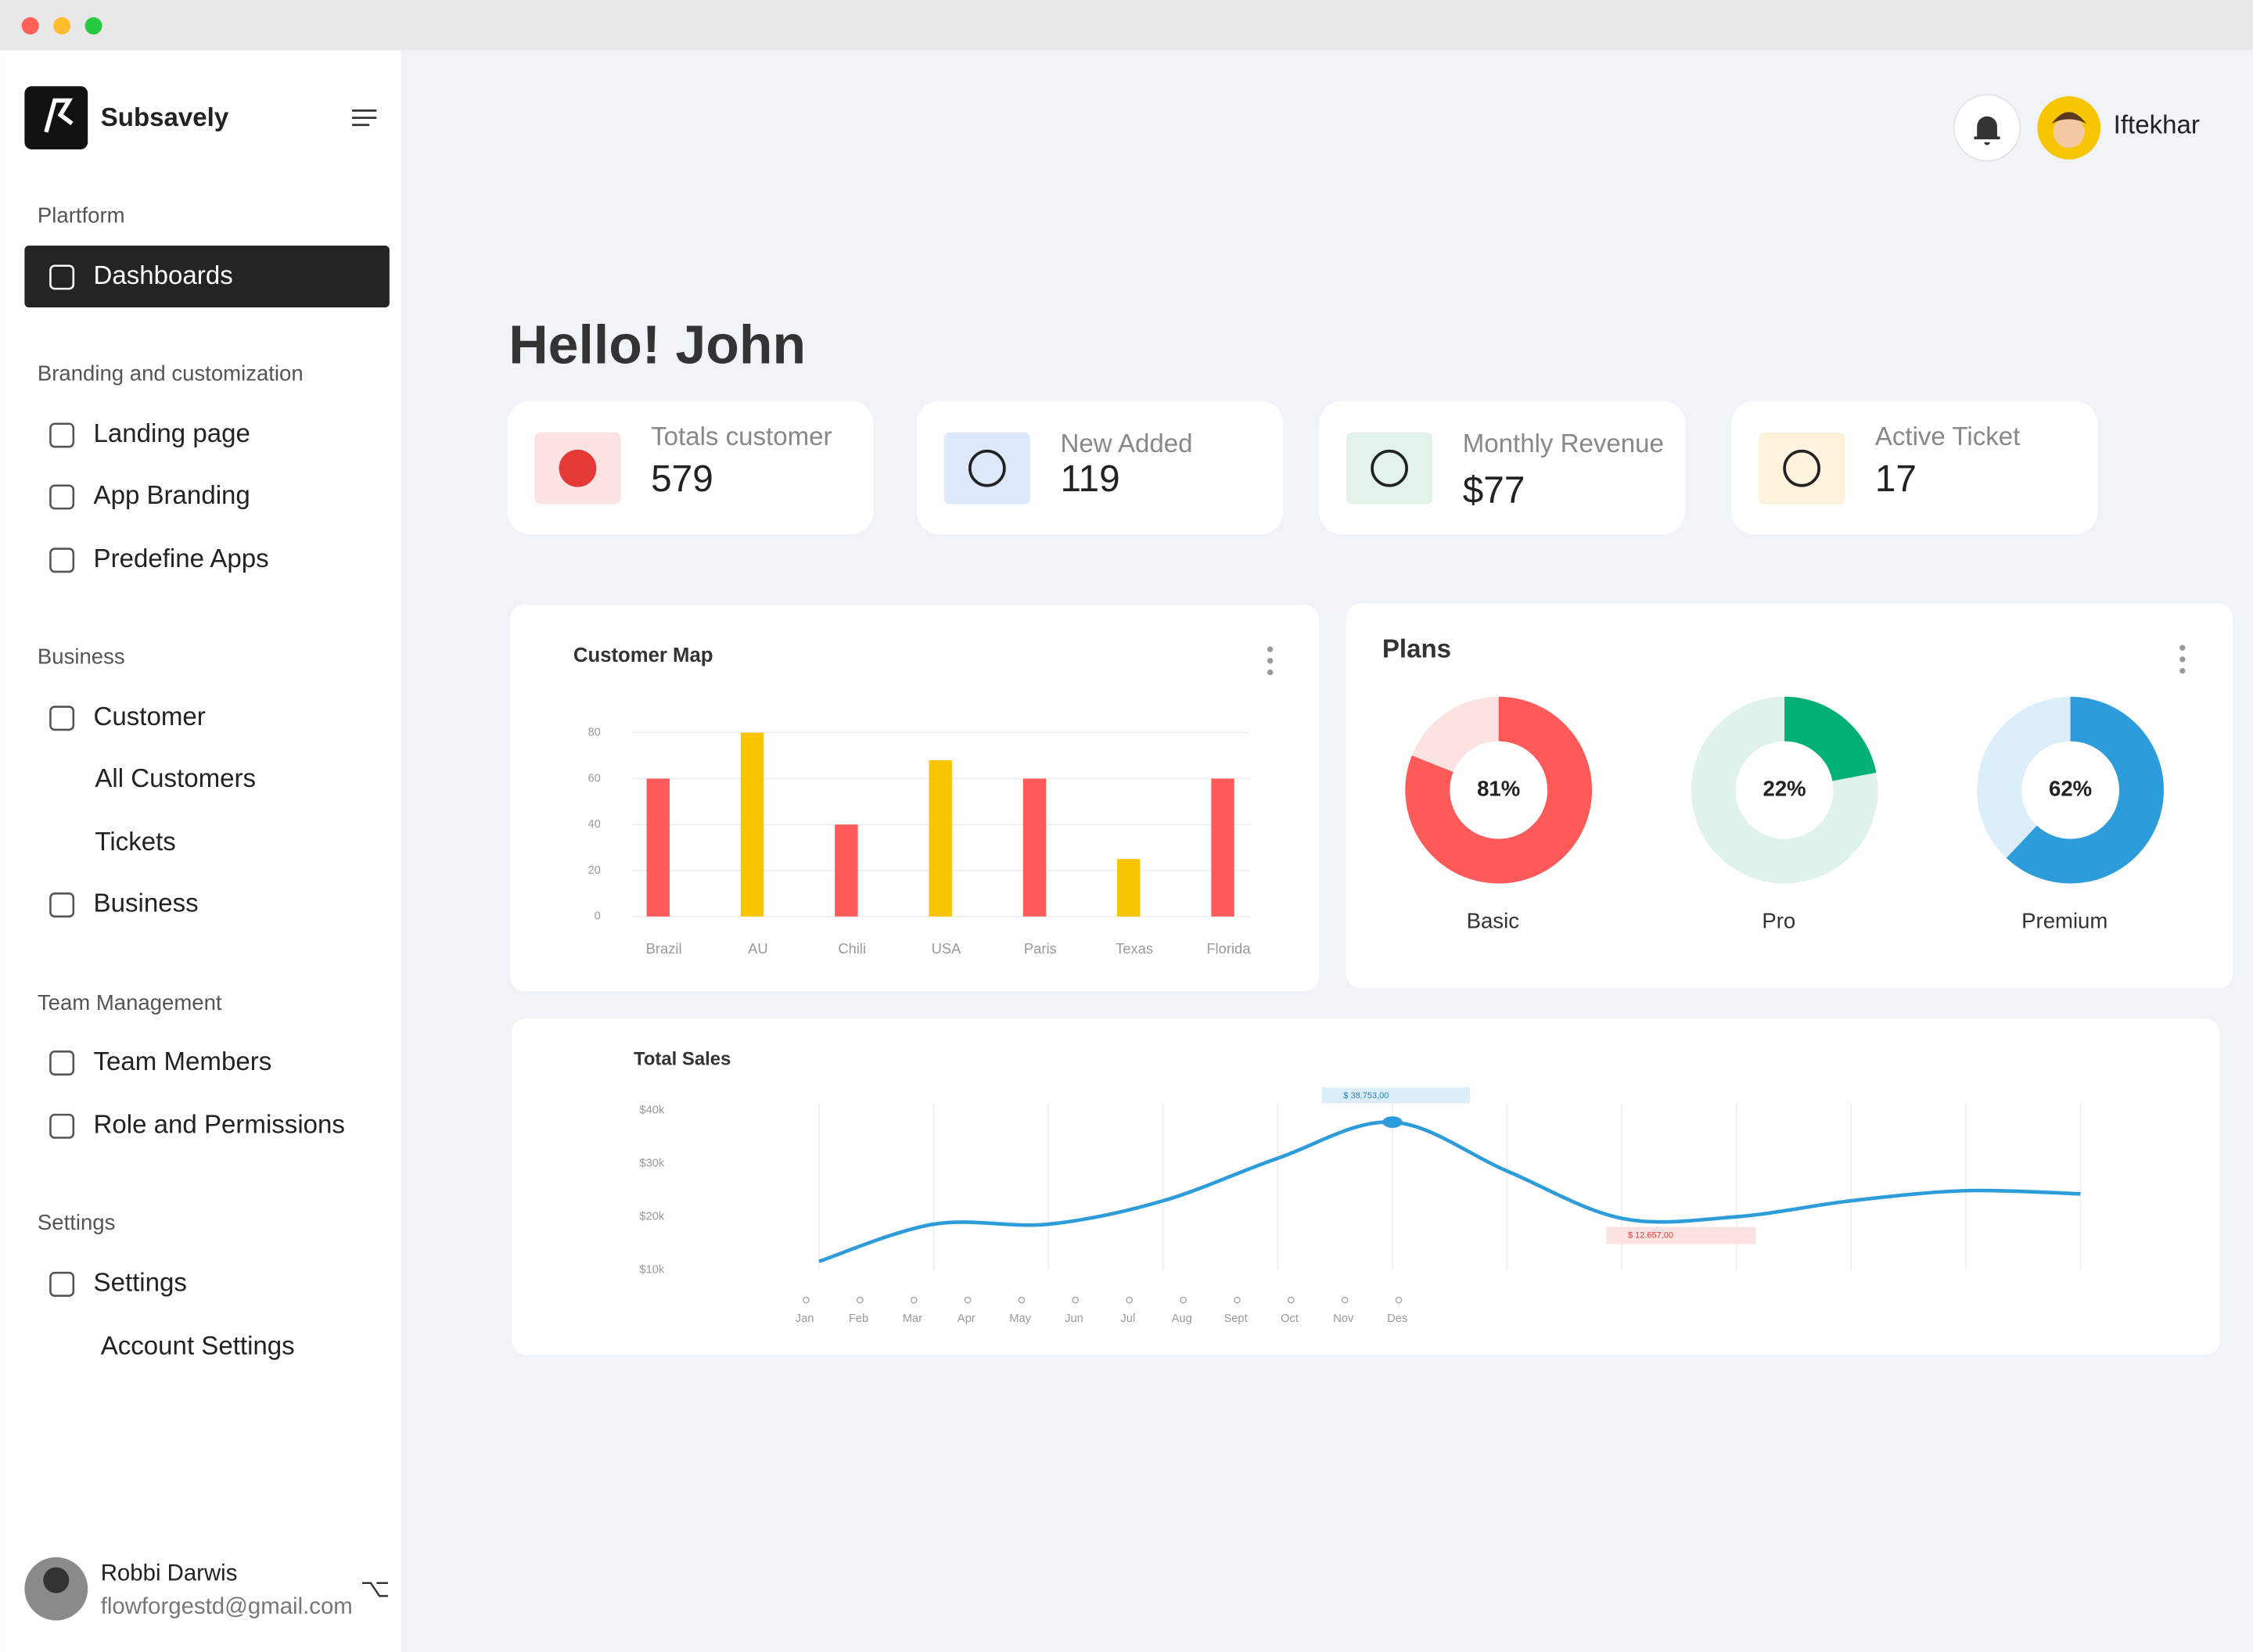 This screenshot has height=1652, width=2253. Describe the element at coordinates (172, 433) in the screenshot. I see `nav-item: Landing page` at that location.